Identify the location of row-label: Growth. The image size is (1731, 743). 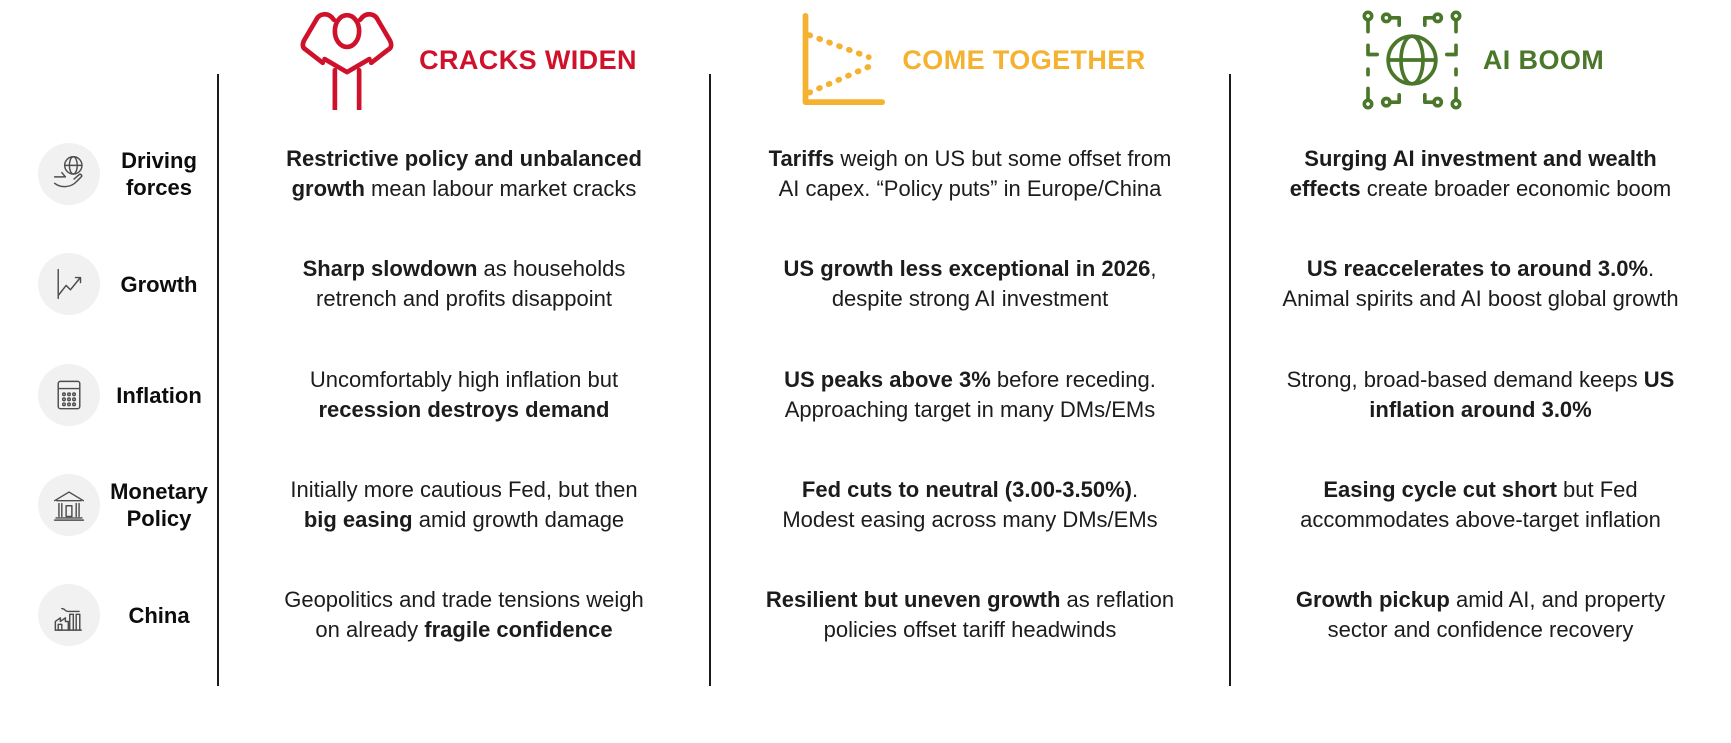
(159, 284).